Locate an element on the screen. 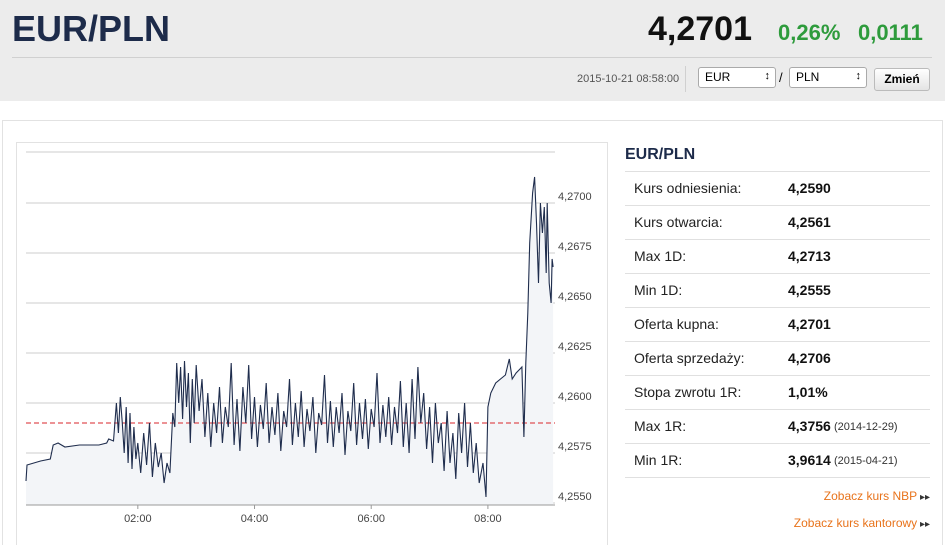  timestamp: 2015-10-21 08:58:00 is located at coordinates (628, 79).